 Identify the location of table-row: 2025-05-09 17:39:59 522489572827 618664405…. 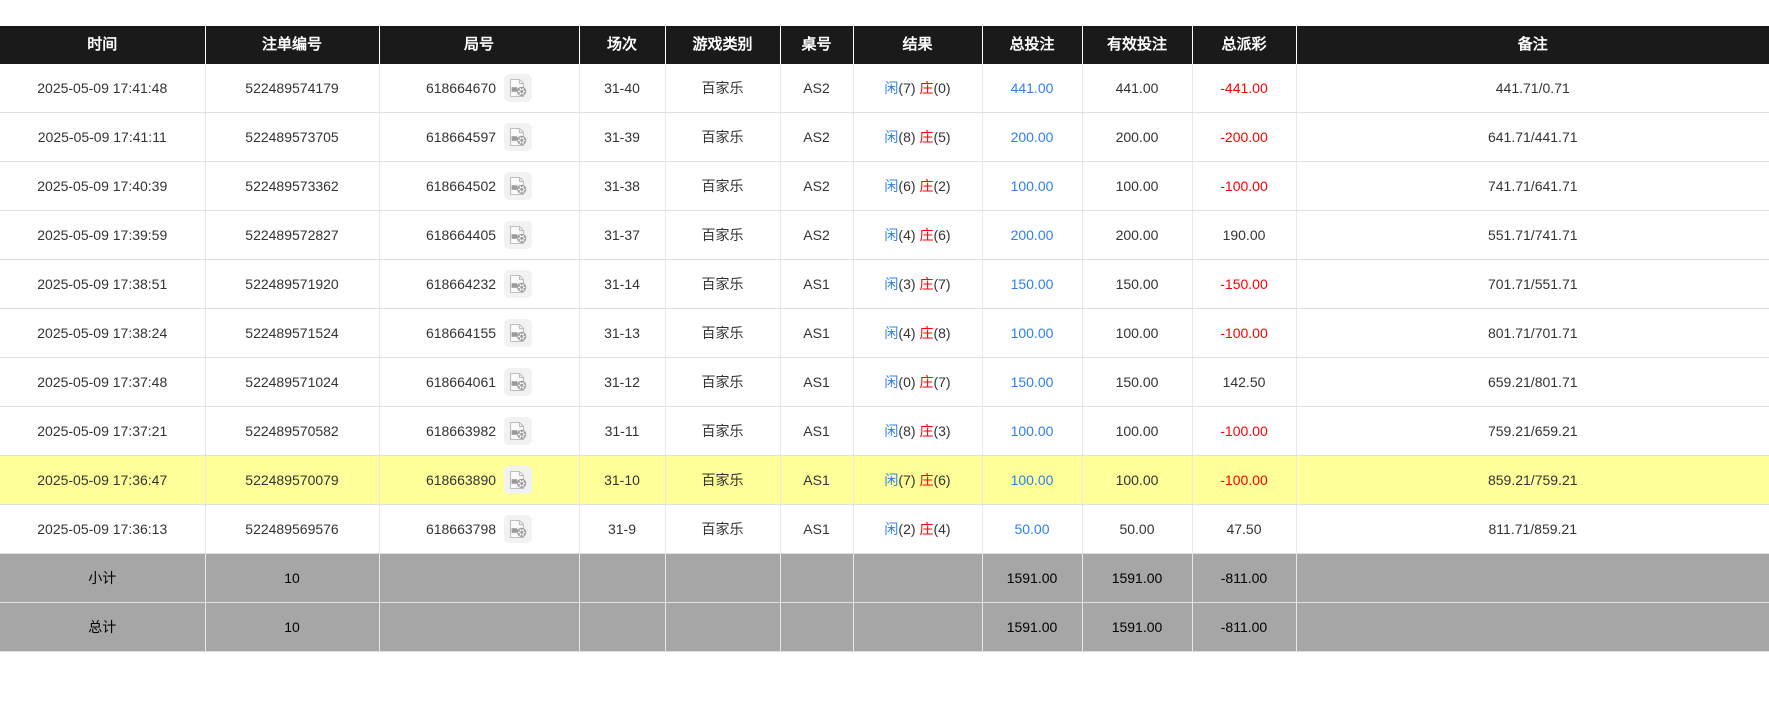
(884, 235).